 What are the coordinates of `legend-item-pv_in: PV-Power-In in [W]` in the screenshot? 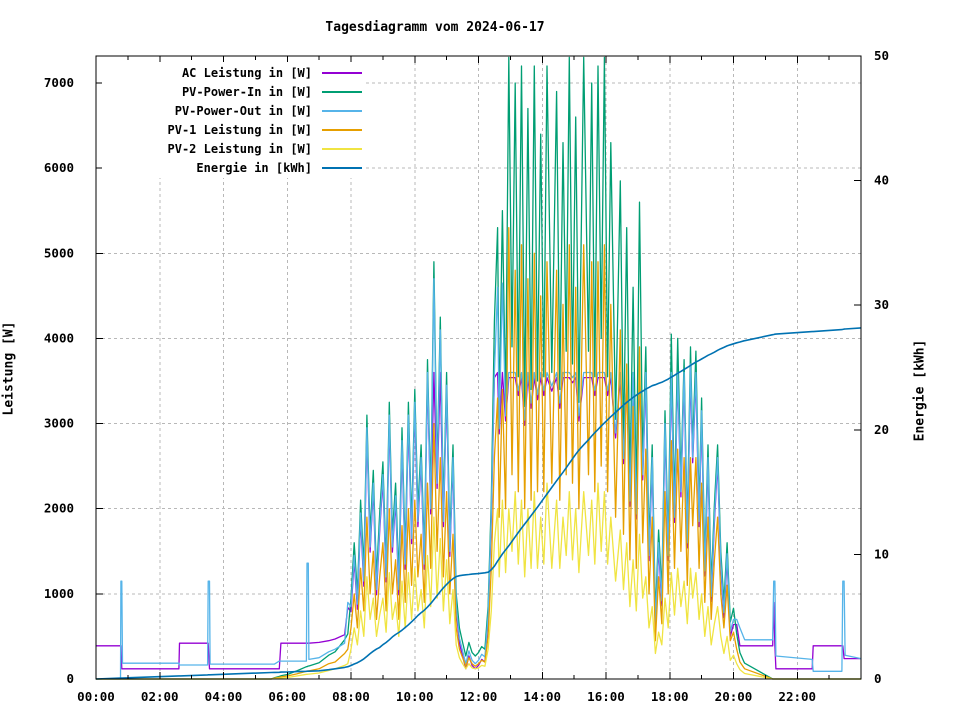 It's located at (233, 91).